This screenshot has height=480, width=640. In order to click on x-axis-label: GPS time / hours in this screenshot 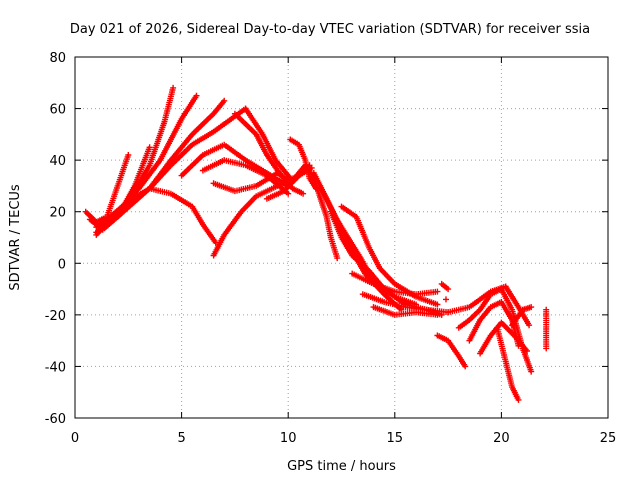, I will do `click(341, 466)`.